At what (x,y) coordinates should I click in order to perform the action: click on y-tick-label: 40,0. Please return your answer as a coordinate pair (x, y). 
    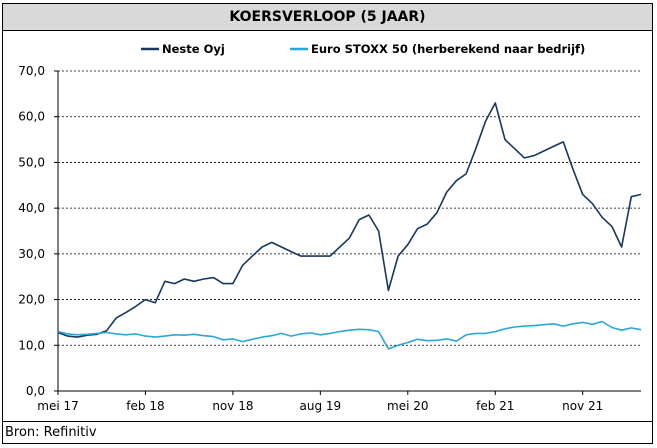
    Looking at the image, I should click on (31, 208).